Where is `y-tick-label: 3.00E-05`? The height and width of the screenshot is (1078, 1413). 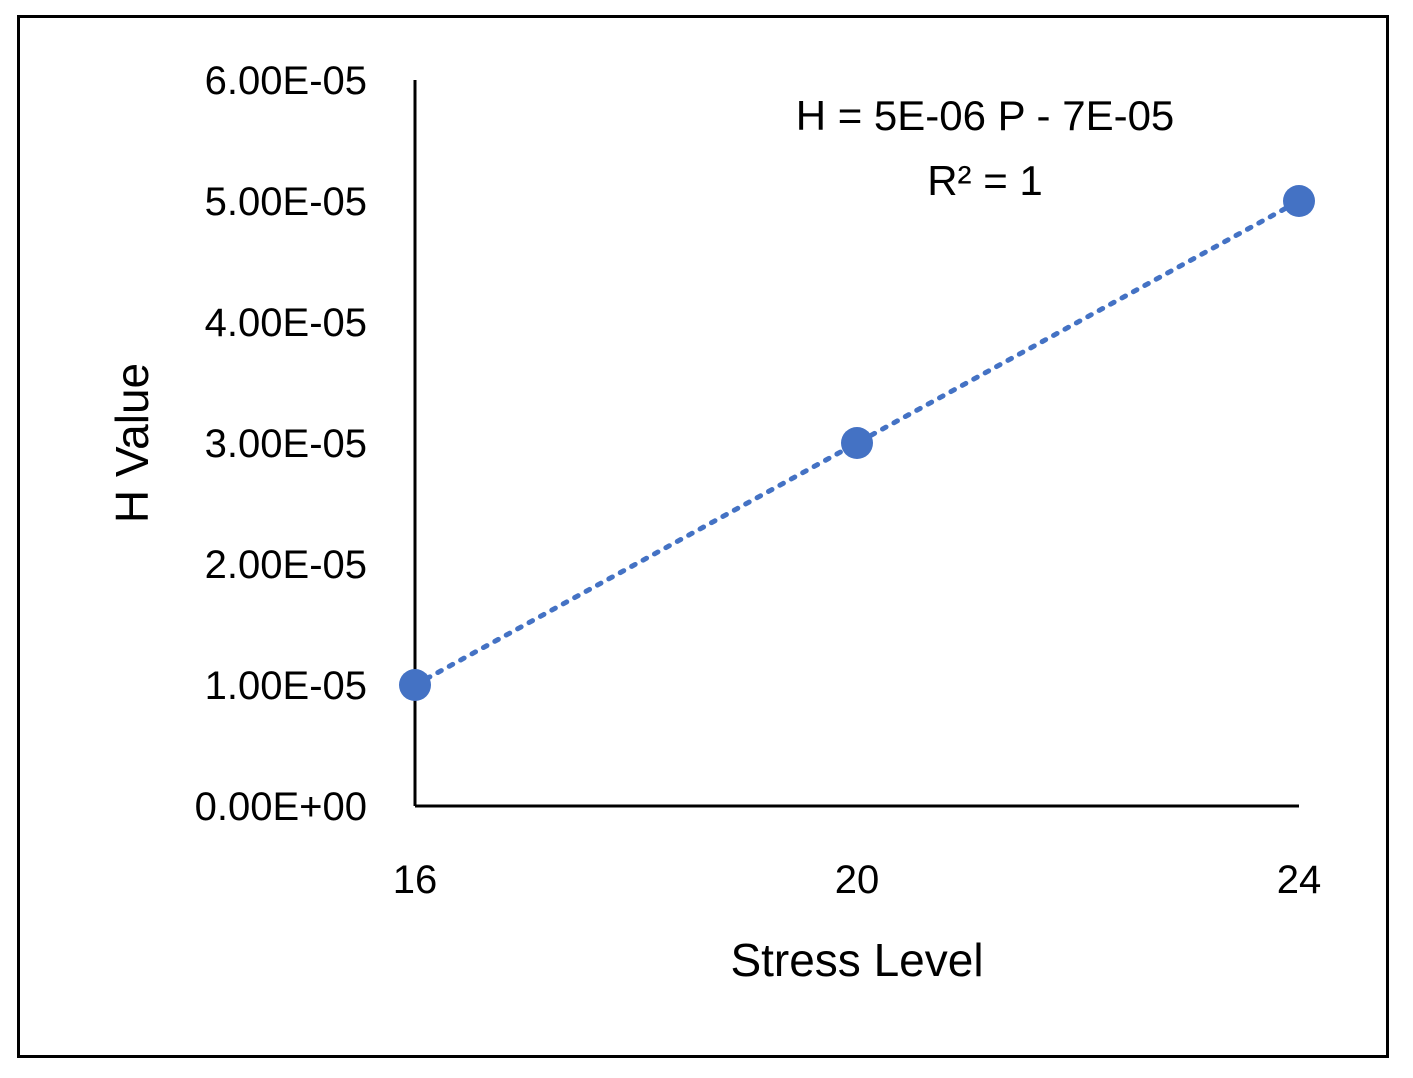
y-tick-label: 3.00E-05 is located at coordinates (286, 444).